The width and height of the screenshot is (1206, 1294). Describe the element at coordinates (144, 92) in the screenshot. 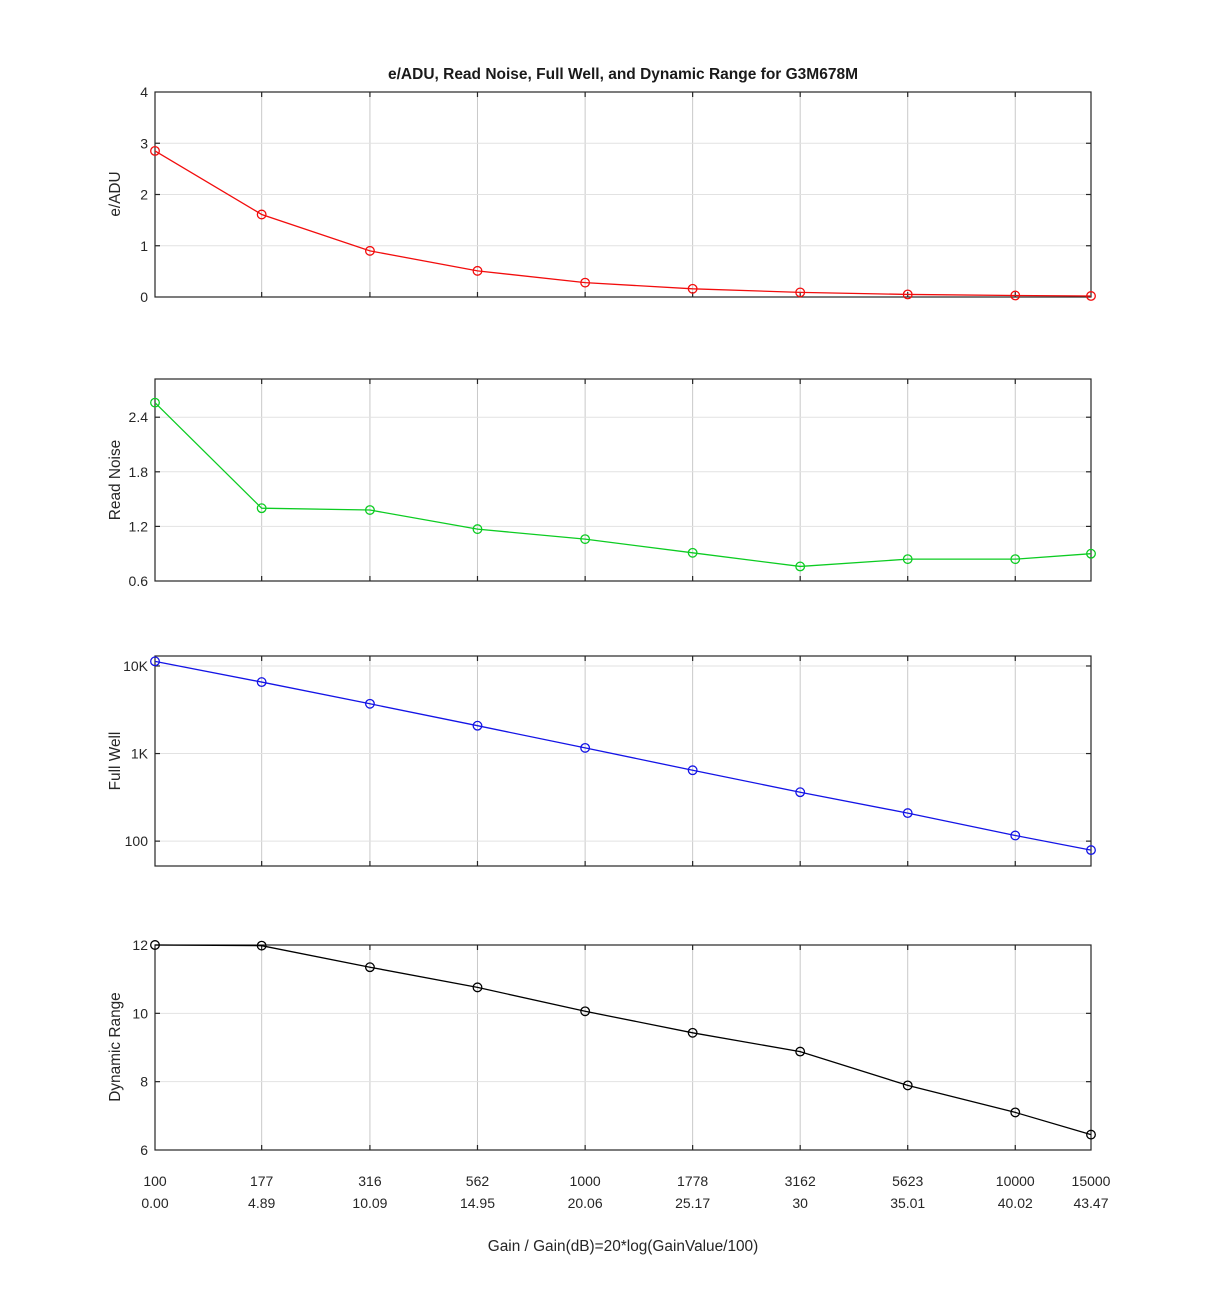

I see `y-tick-label: 4` at that location.